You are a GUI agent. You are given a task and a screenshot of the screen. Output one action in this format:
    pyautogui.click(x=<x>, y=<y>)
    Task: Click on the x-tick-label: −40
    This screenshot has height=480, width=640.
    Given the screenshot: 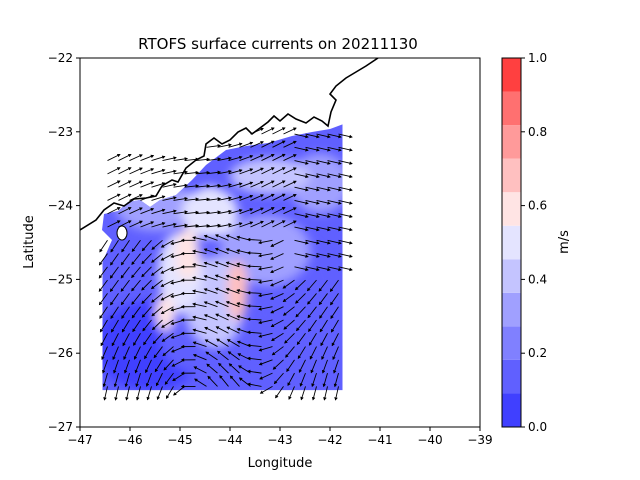 What is the action you would take?
    pyautogui.click(x=429, y=440)
    